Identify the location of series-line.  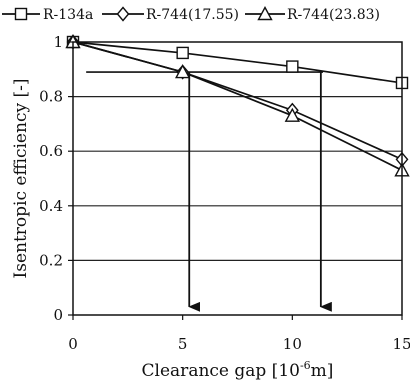
(237, 62).